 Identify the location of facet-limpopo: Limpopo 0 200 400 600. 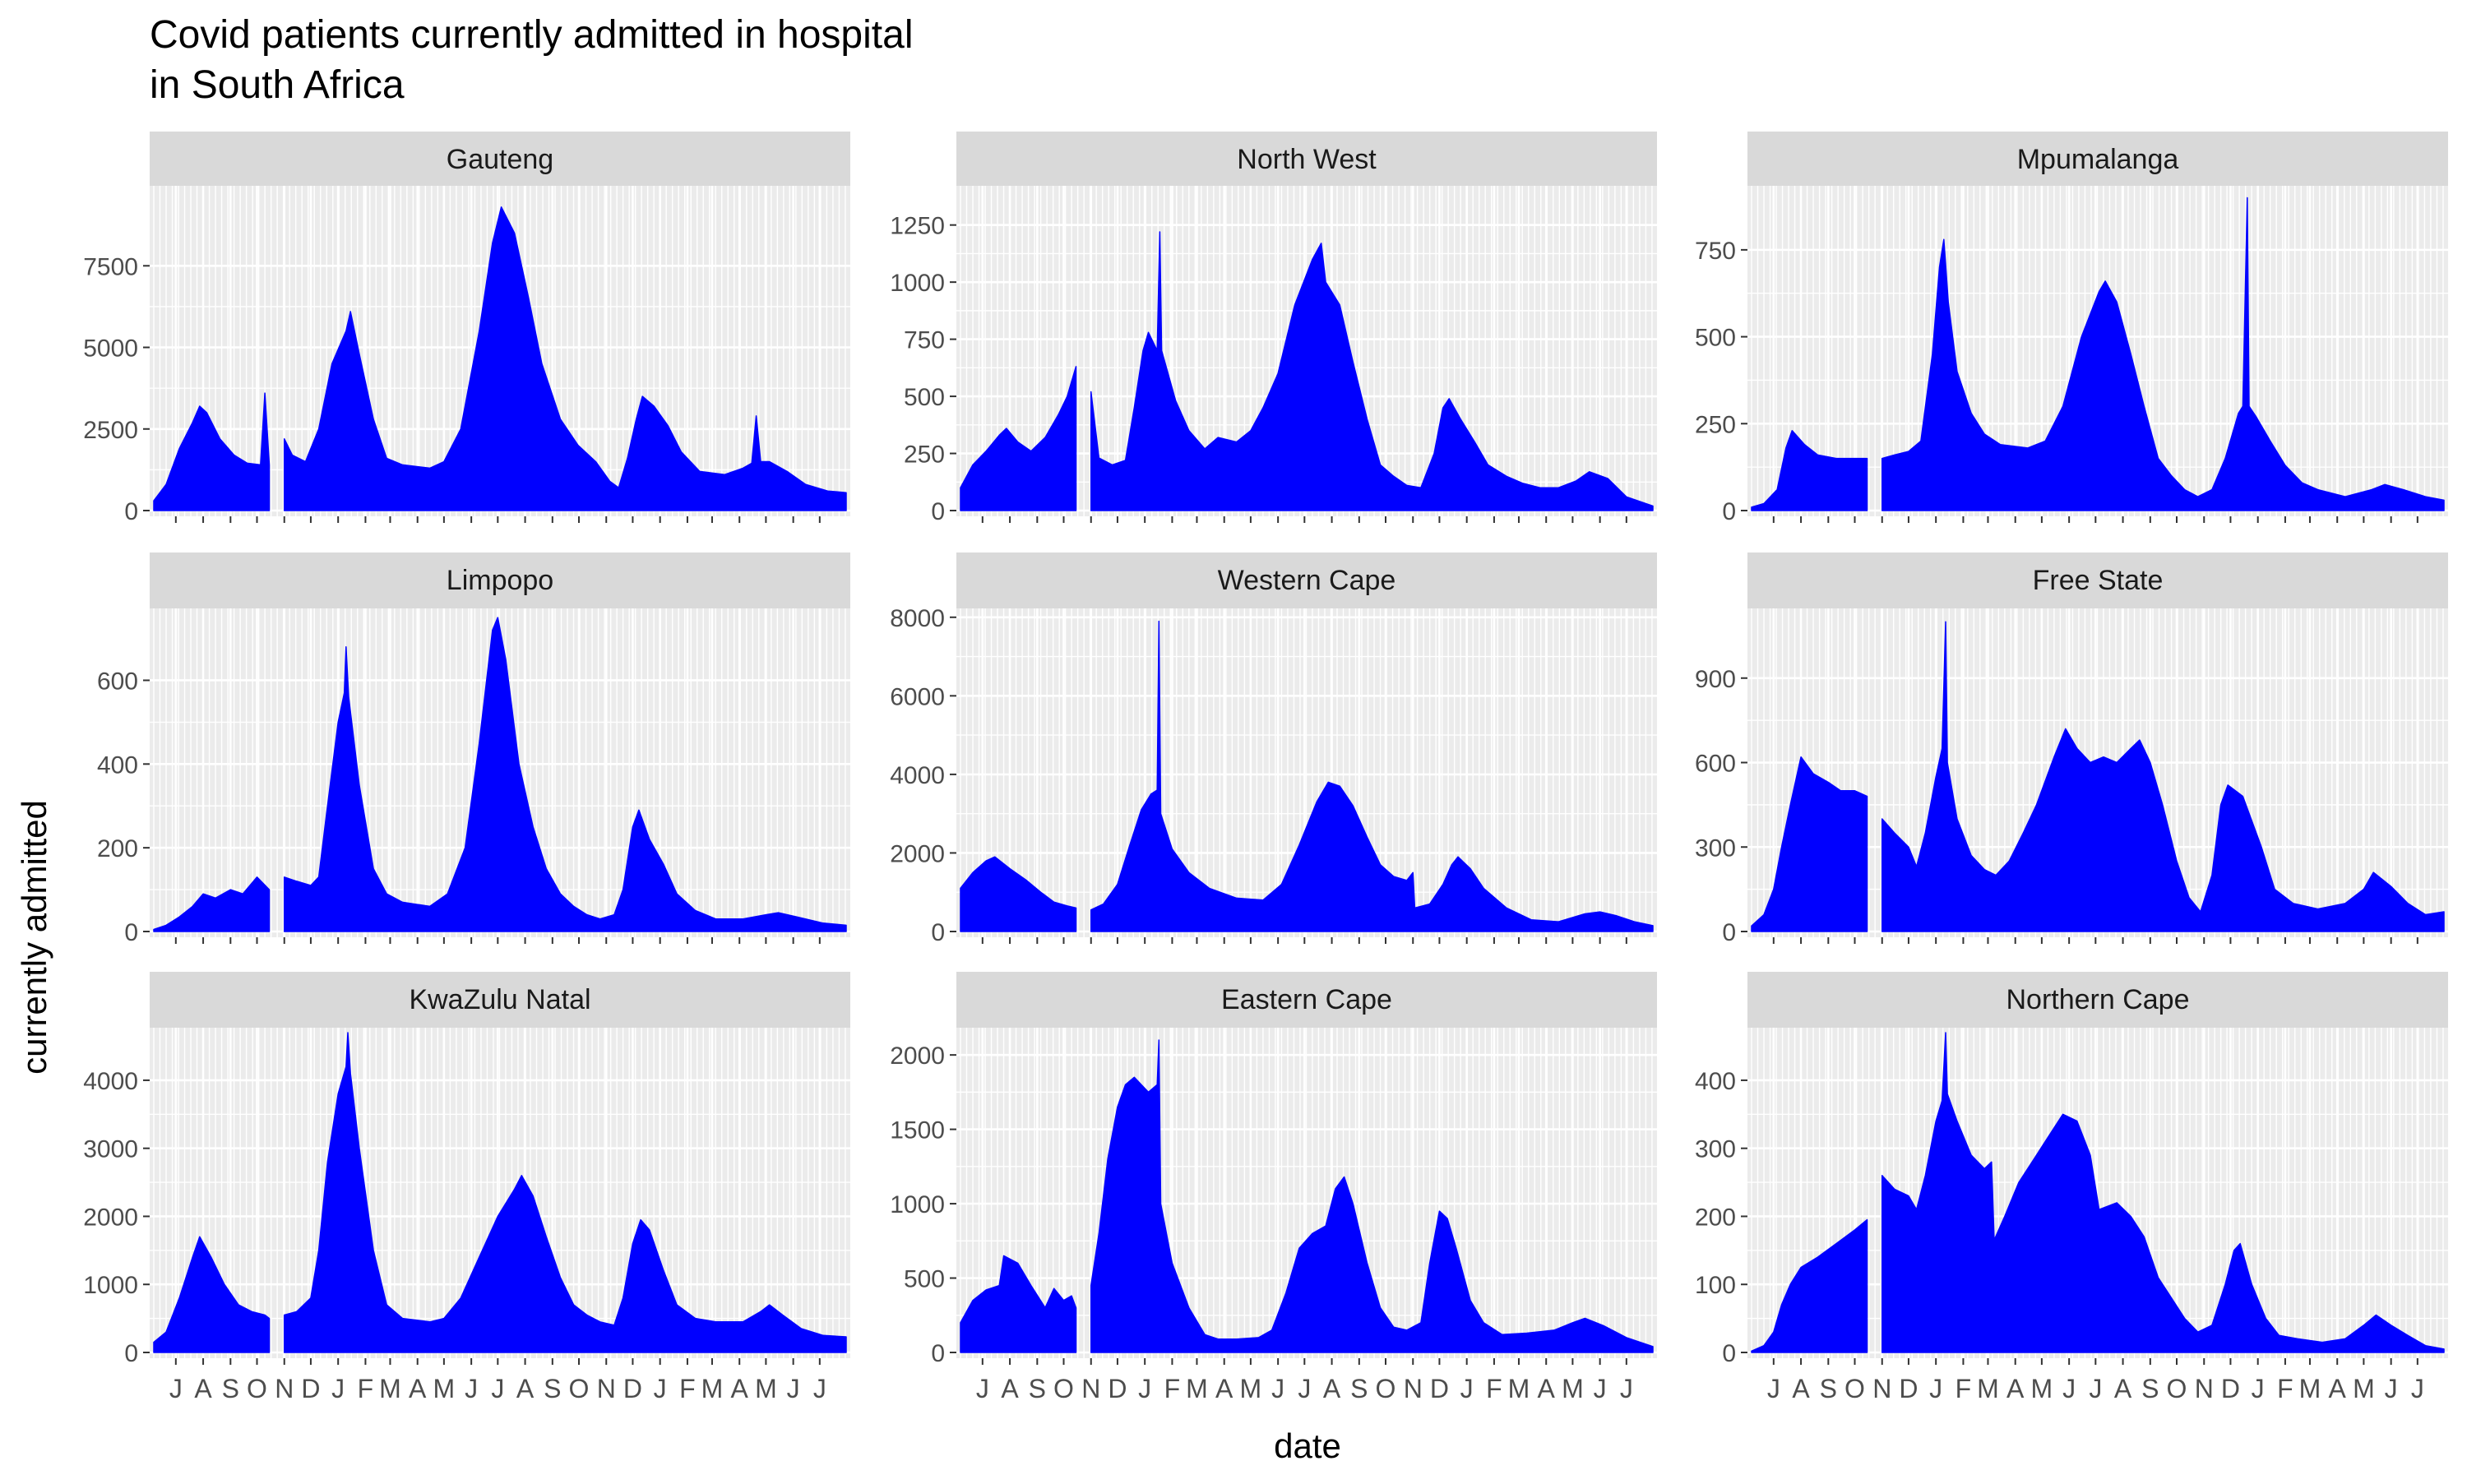
(474, 749).